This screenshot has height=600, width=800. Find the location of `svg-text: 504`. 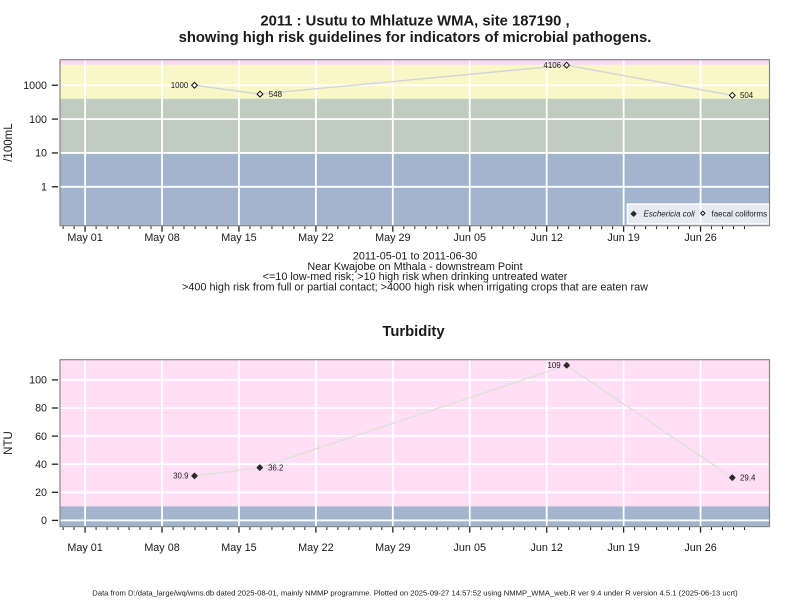

svg-text: 504 is located at coordinates (747, 95).